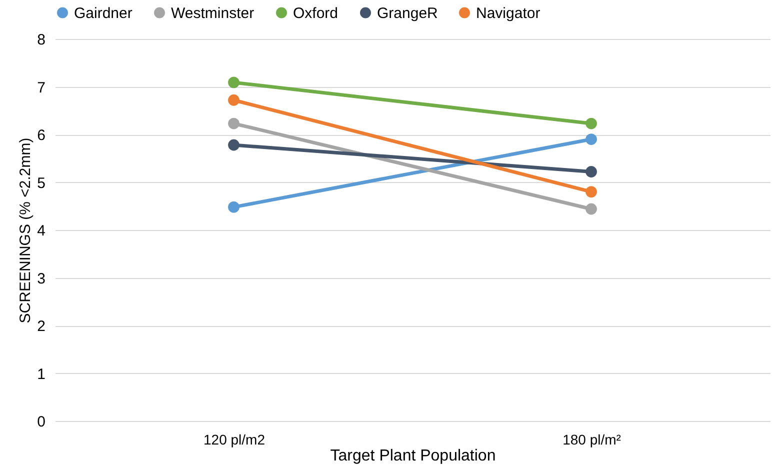 The image size is (780, 472). Describe the element at coordinates (103, 13) in the screenshot. I see `legend-label: Gairdner` at that location.